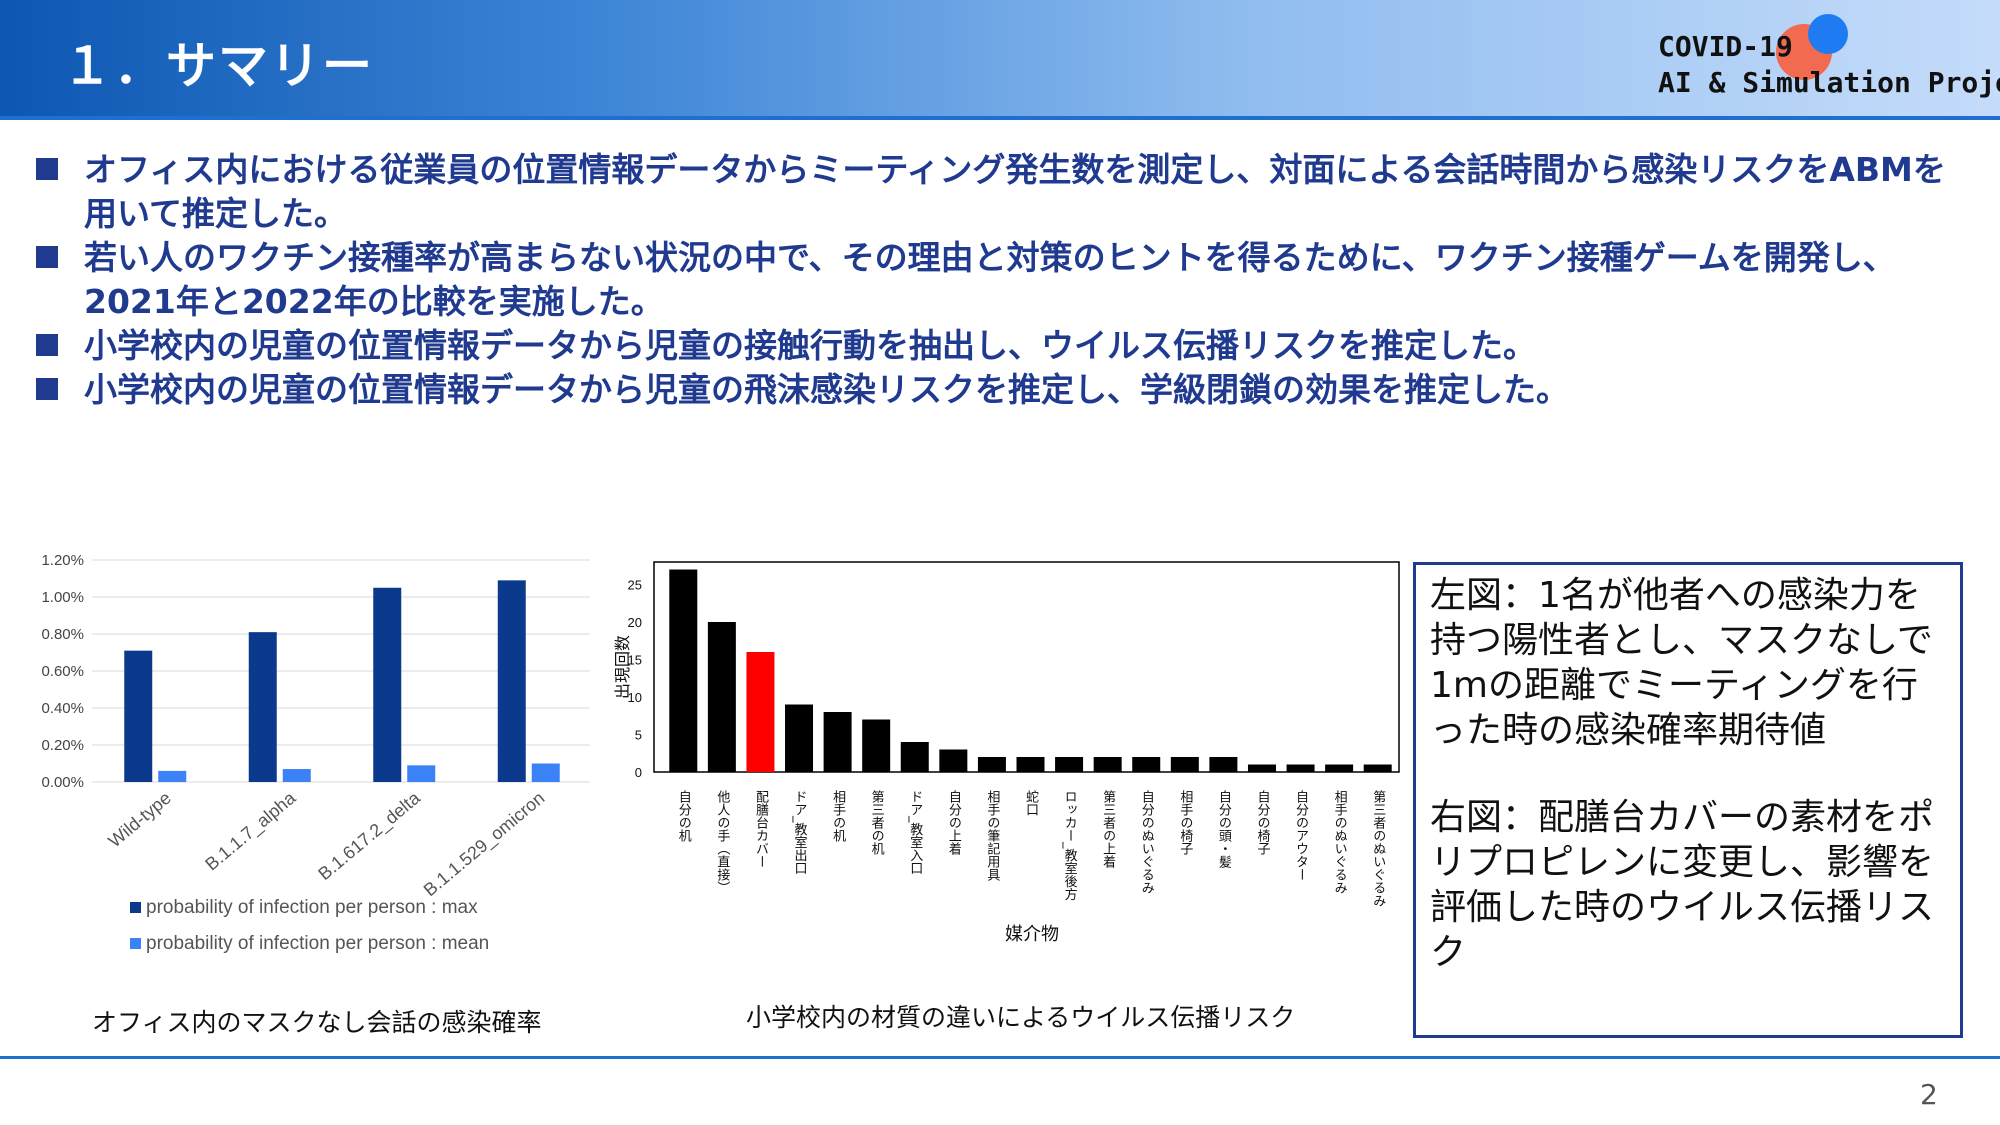 The width and height of the screenshot is (2000, 1125). Describe the element at coordinates (1147, 842) in the screenshot. I see `x-tick-label: 自分のぬいぐるみ` at that location.